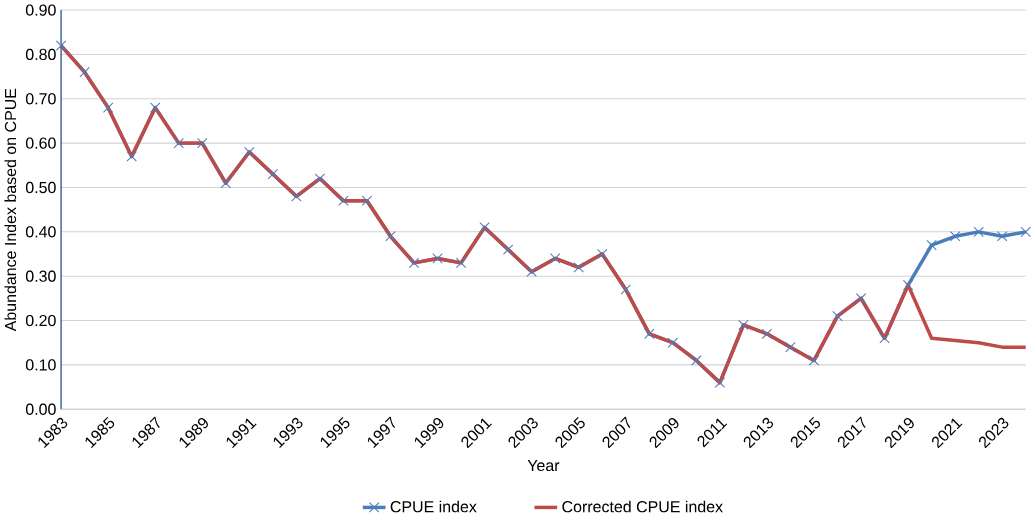 Image resolution: width=1032 pixels, height=520 pixels. I want to click on y-axis-title: Abundance Index based on CPUE, so click(10, 210).